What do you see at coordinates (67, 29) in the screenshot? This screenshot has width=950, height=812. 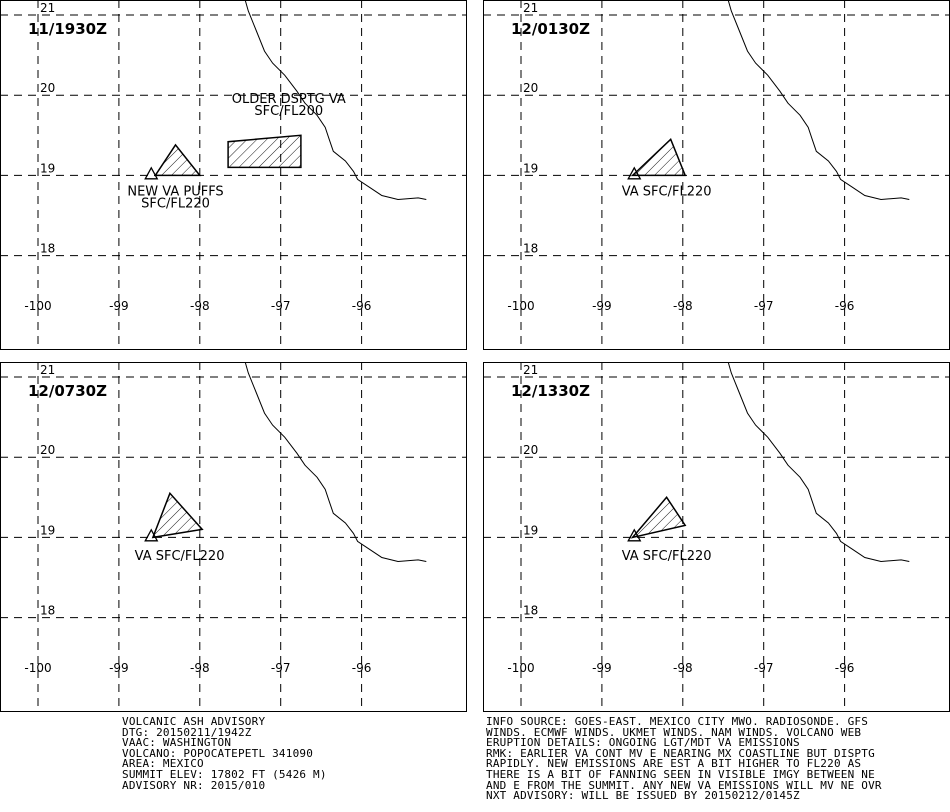 I see `panel-time-title: 11/1930Z` at bounding box center [67, 29].